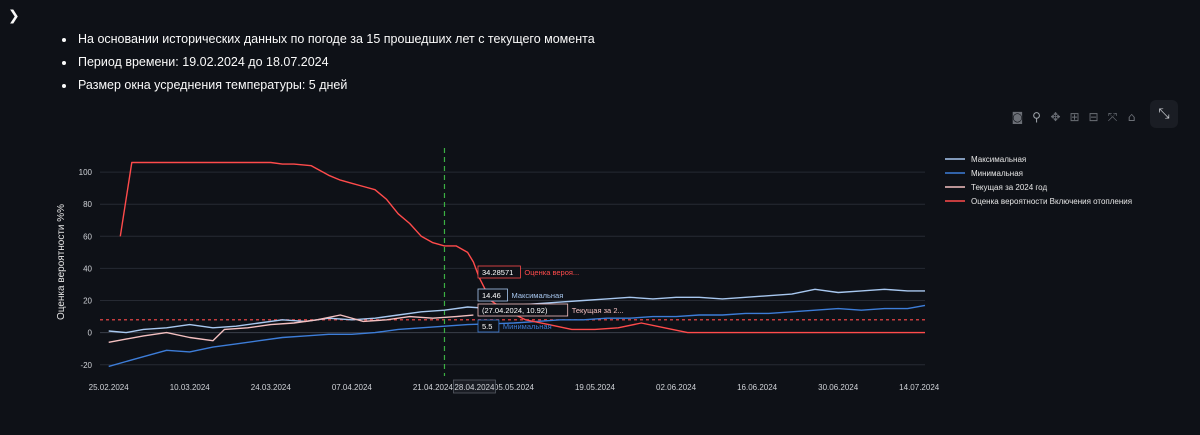 This screenshot has width=1200, height=435. I want to click on x-tick-label: 05.05.2024, so click(514, 387).